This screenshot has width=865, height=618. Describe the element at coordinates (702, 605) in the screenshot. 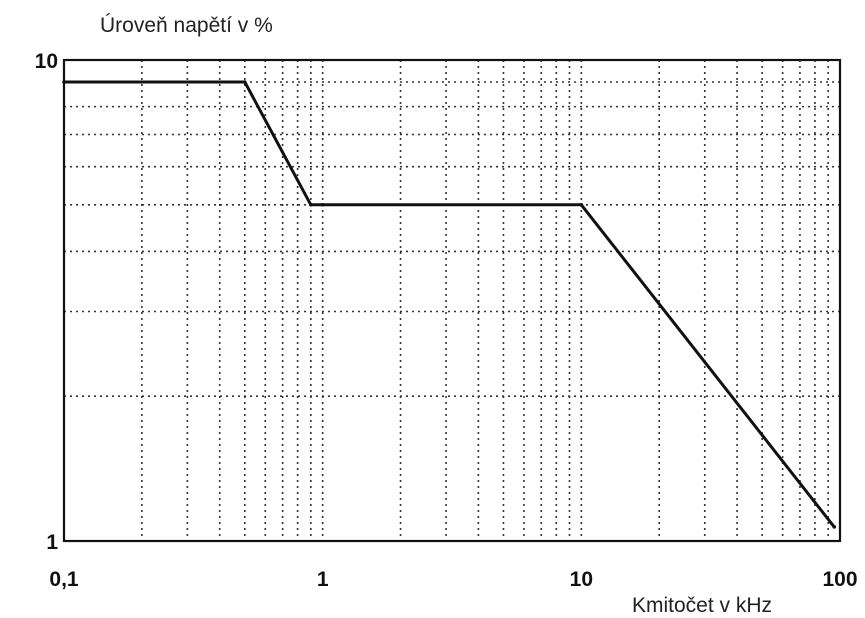

I see `x-axis-label: Kmitočet v kHz` at that location.